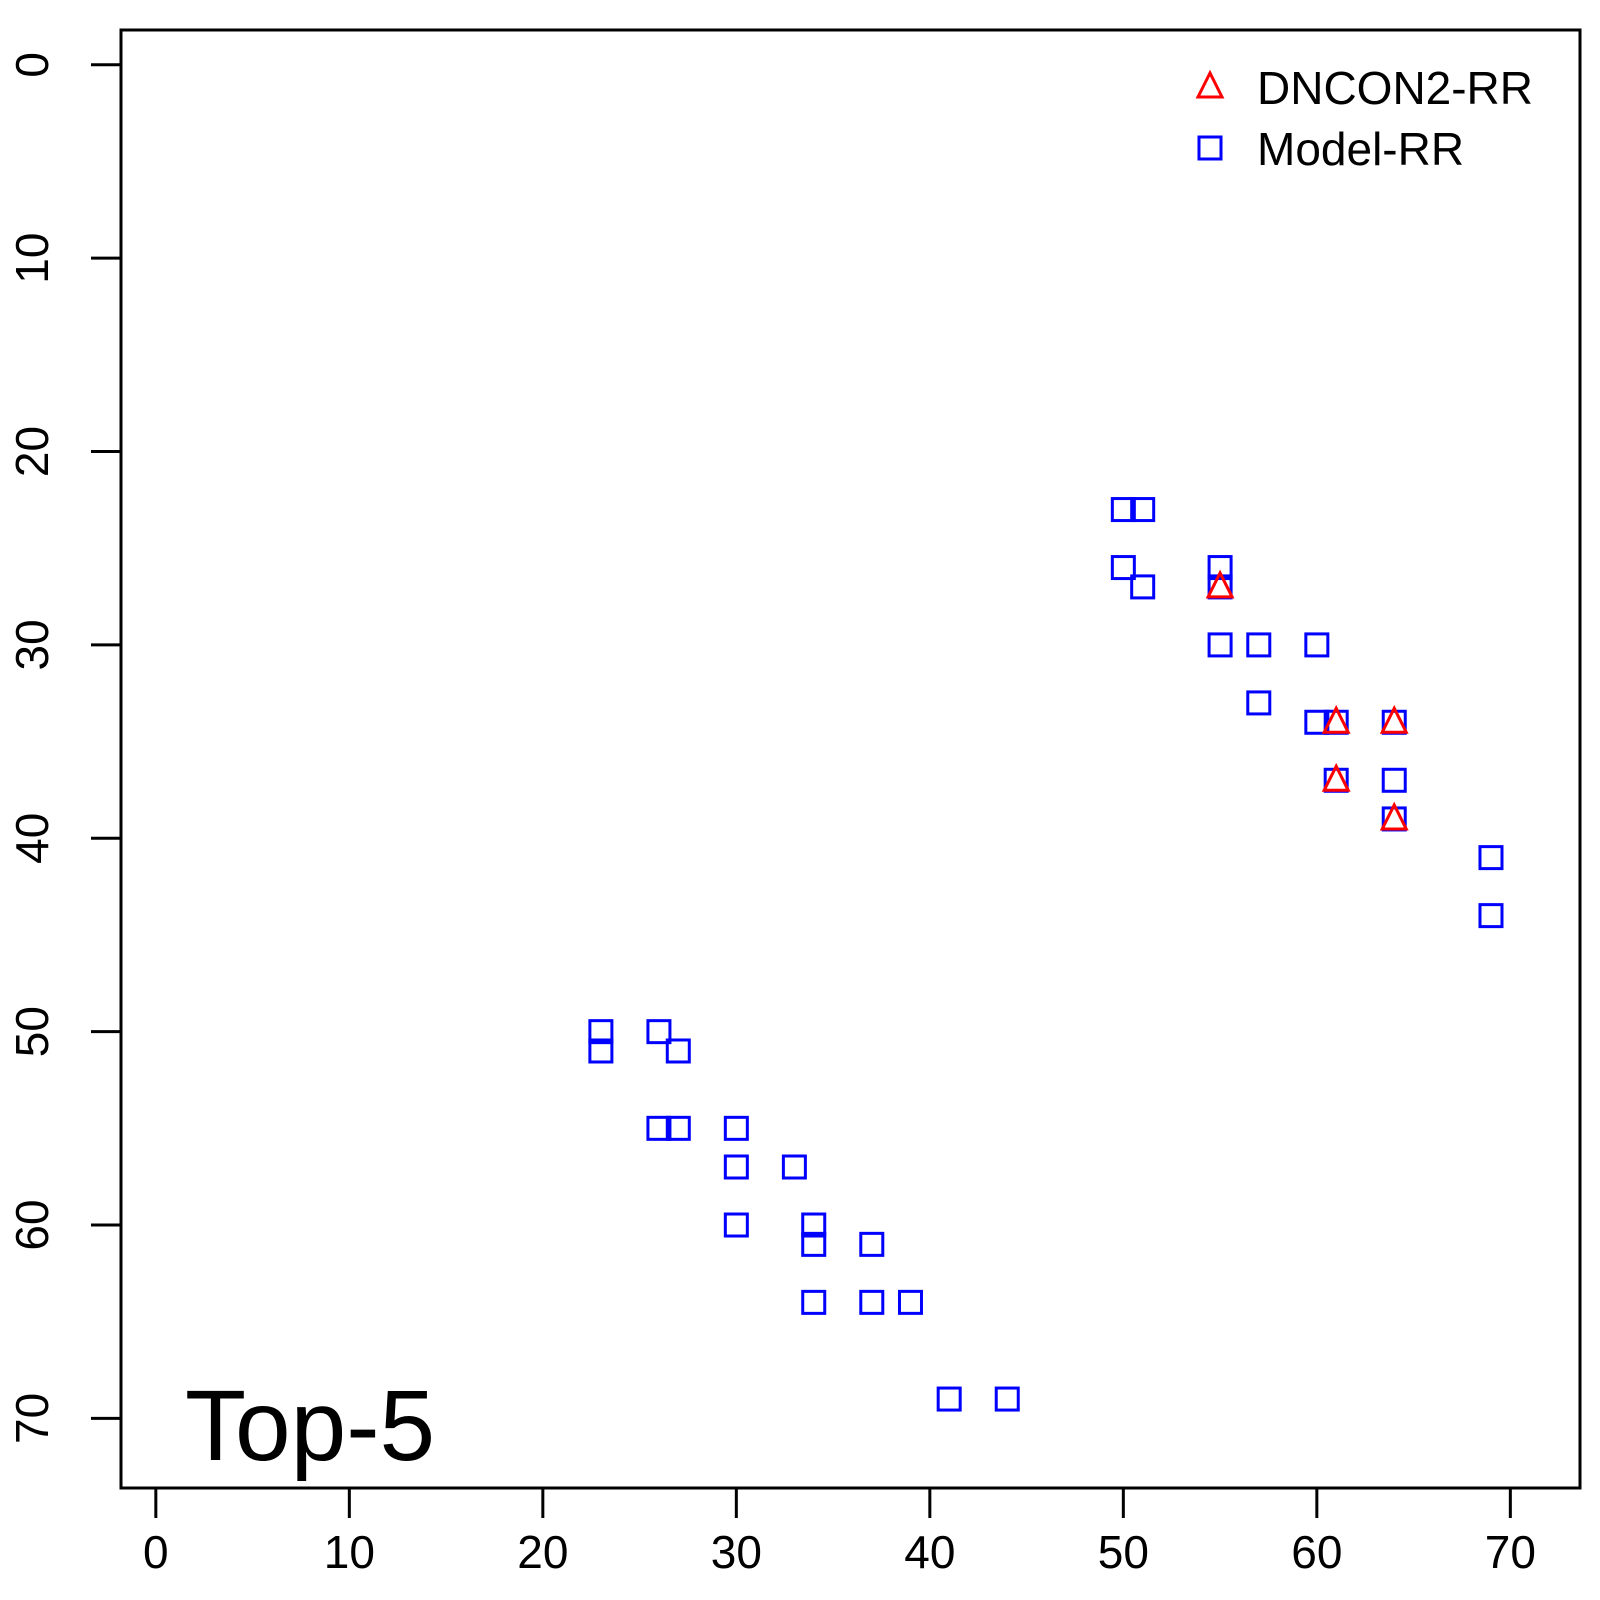 The image size is (1600, 1600). What do you see at coordinates (1210, 84) in the screenshot?
I see `legend-marker-triangle` at bounding box center [1210, 84].